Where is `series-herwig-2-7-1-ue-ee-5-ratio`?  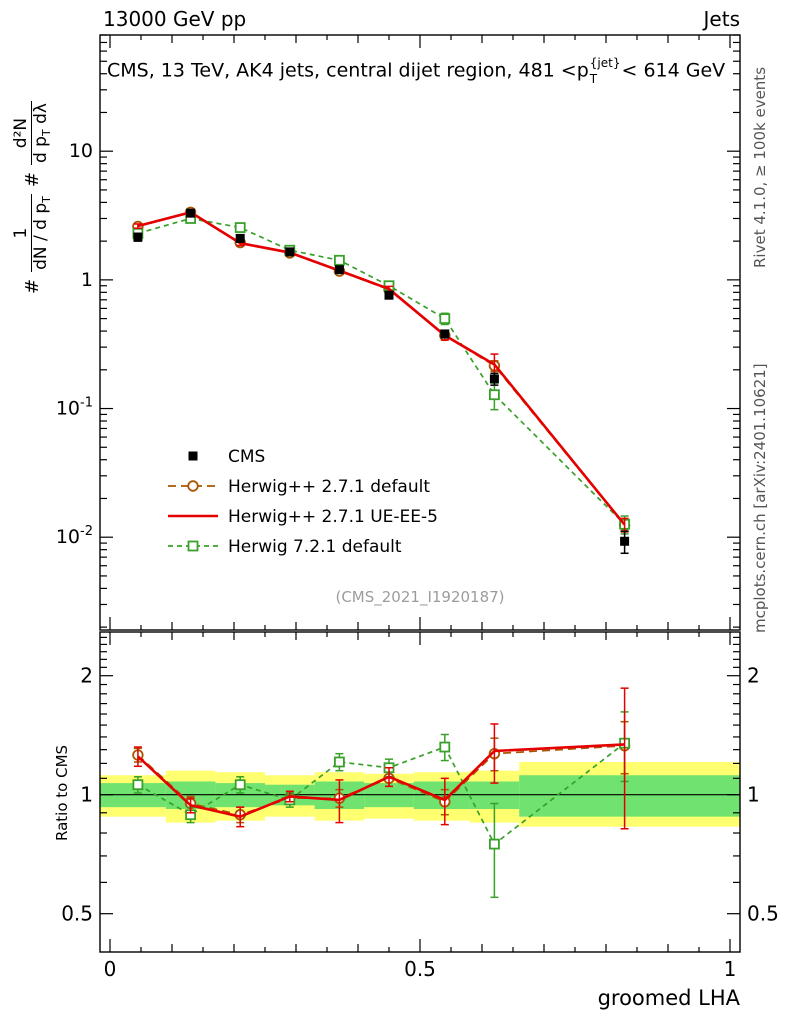 series-herwig-2-7-1-ue-ee-5-ratio is located at coordinates (381, 758).